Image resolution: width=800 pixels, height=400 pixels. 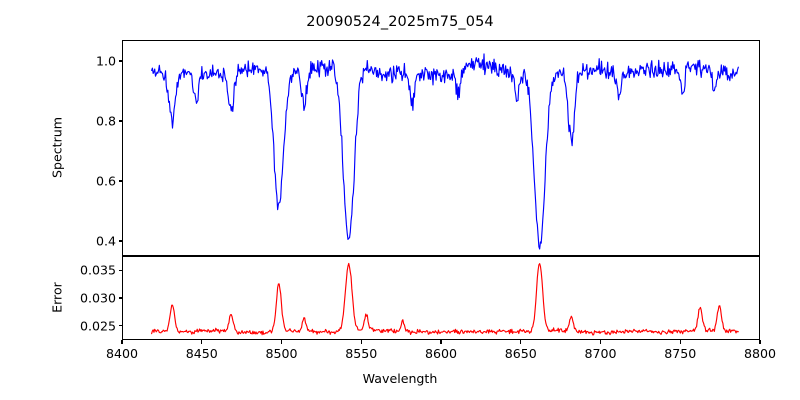 What do you see at coordinates (520, 353) in the screenshot?
I see `x-tick-label: 8650` at bounding box center [520, 353].